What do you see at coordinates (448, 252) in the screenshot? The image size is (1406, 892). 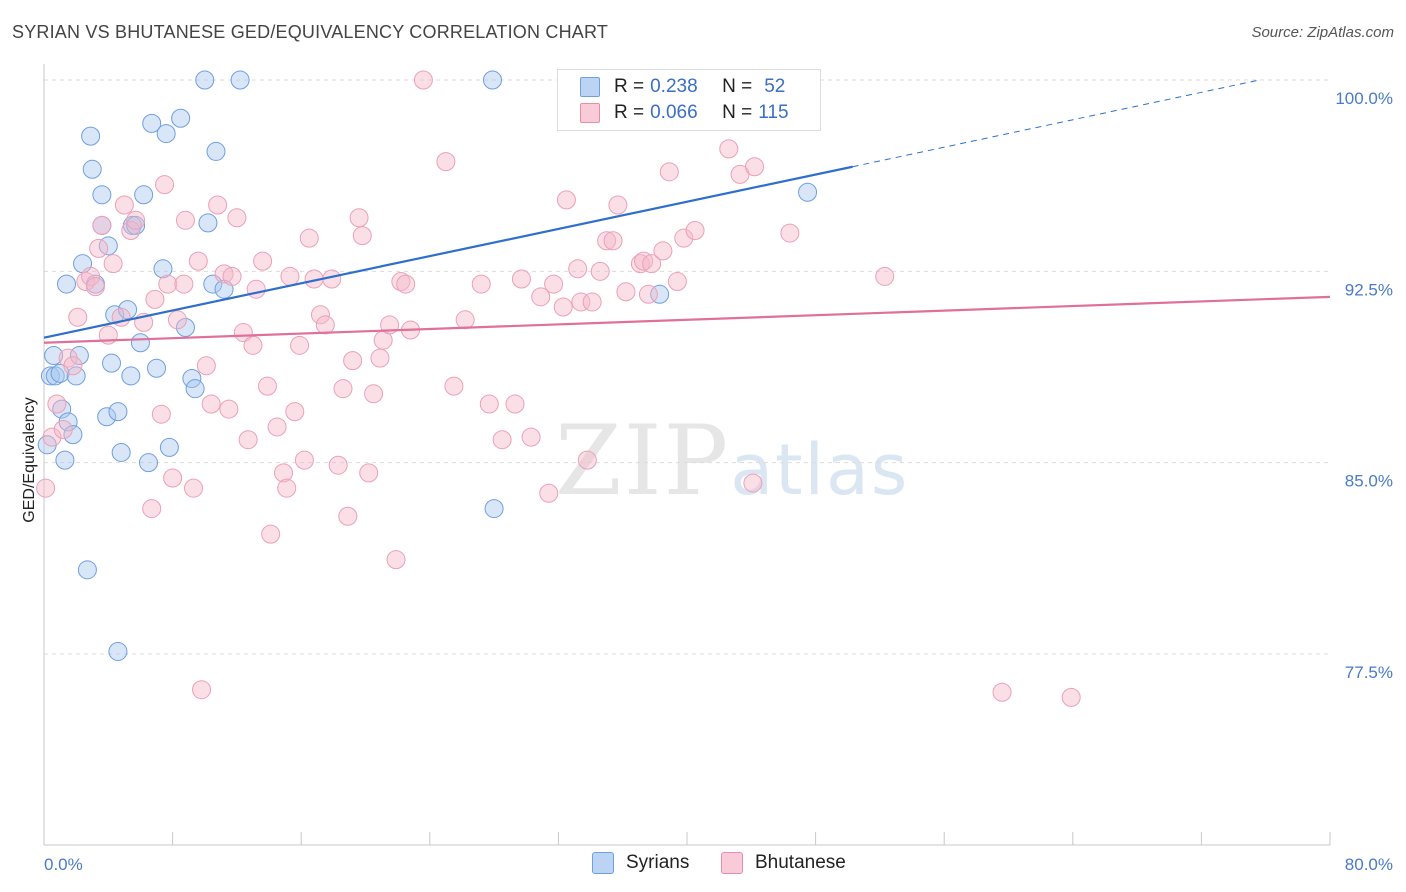 I see `syrians-trend-line` at bounding box center [448, 252].